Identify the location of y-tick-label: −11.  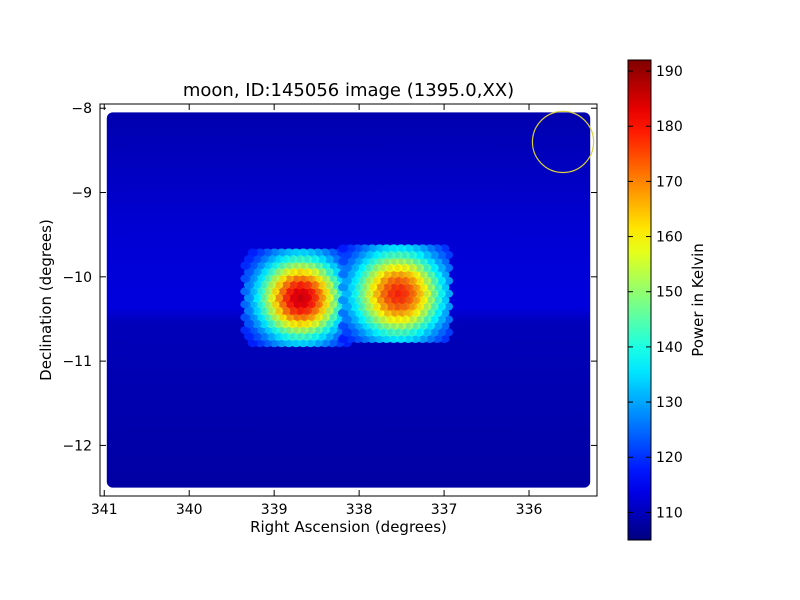
(77, 362).